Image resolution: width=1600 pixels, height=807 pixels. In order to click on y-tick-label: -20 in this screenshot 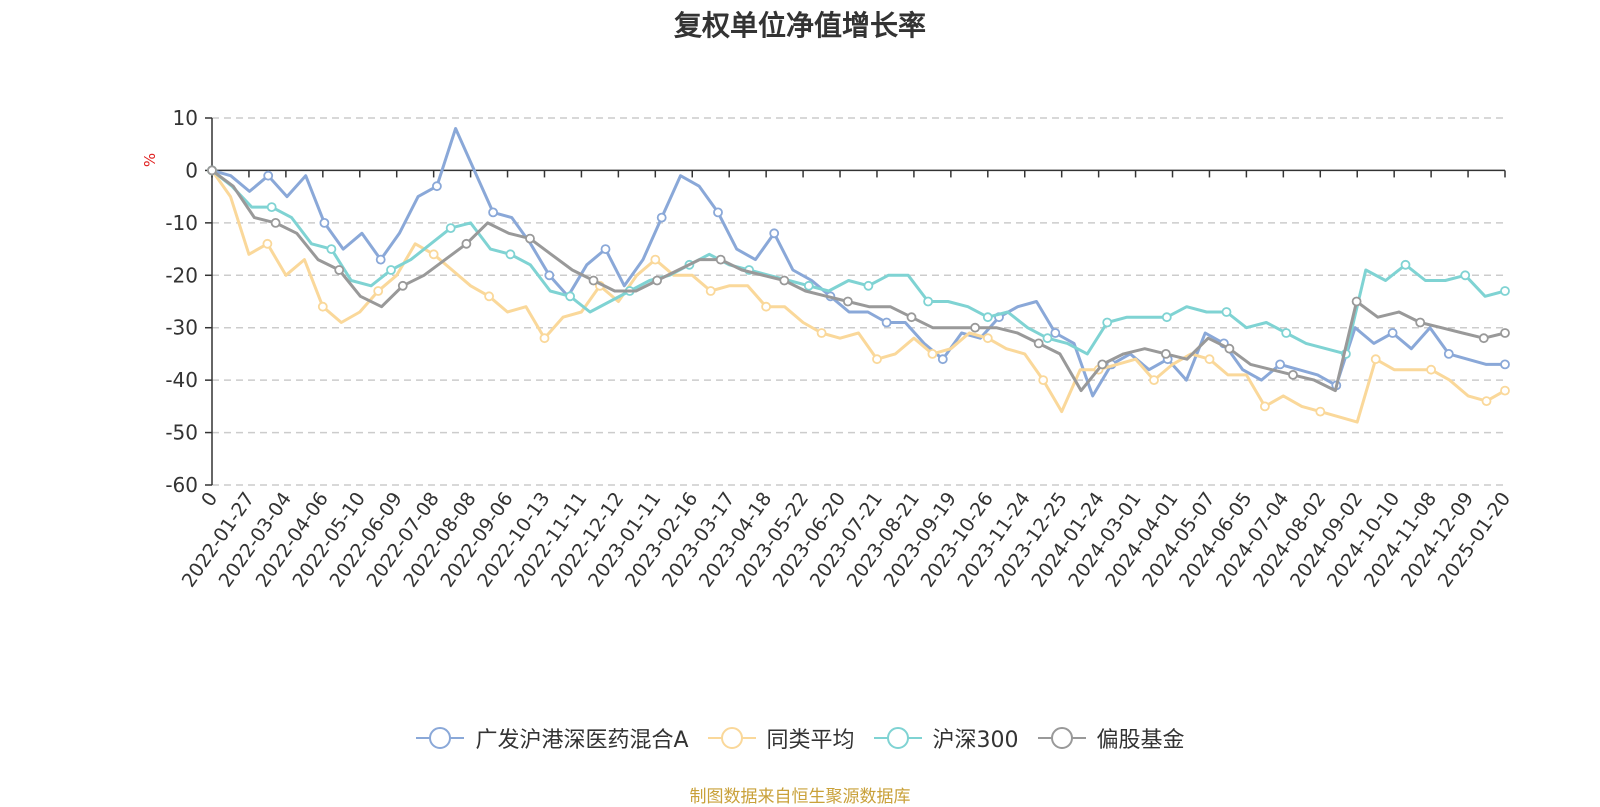, I will do `click(181, 275)`.